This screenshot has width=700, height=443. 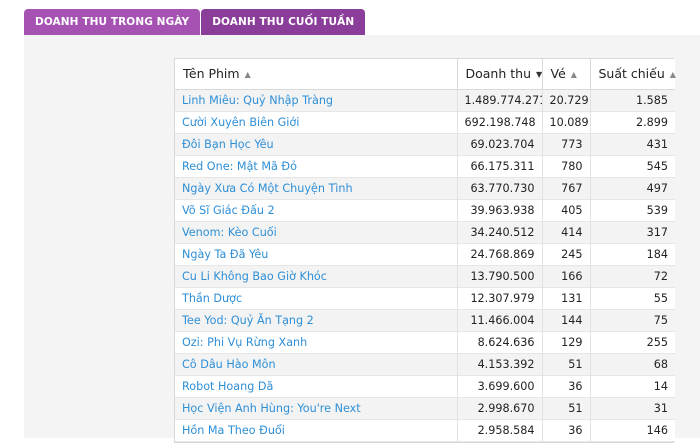 I want to click on movie-name-cell: Red One: Mật Mã Đỏ, so click(x=316, y=166).